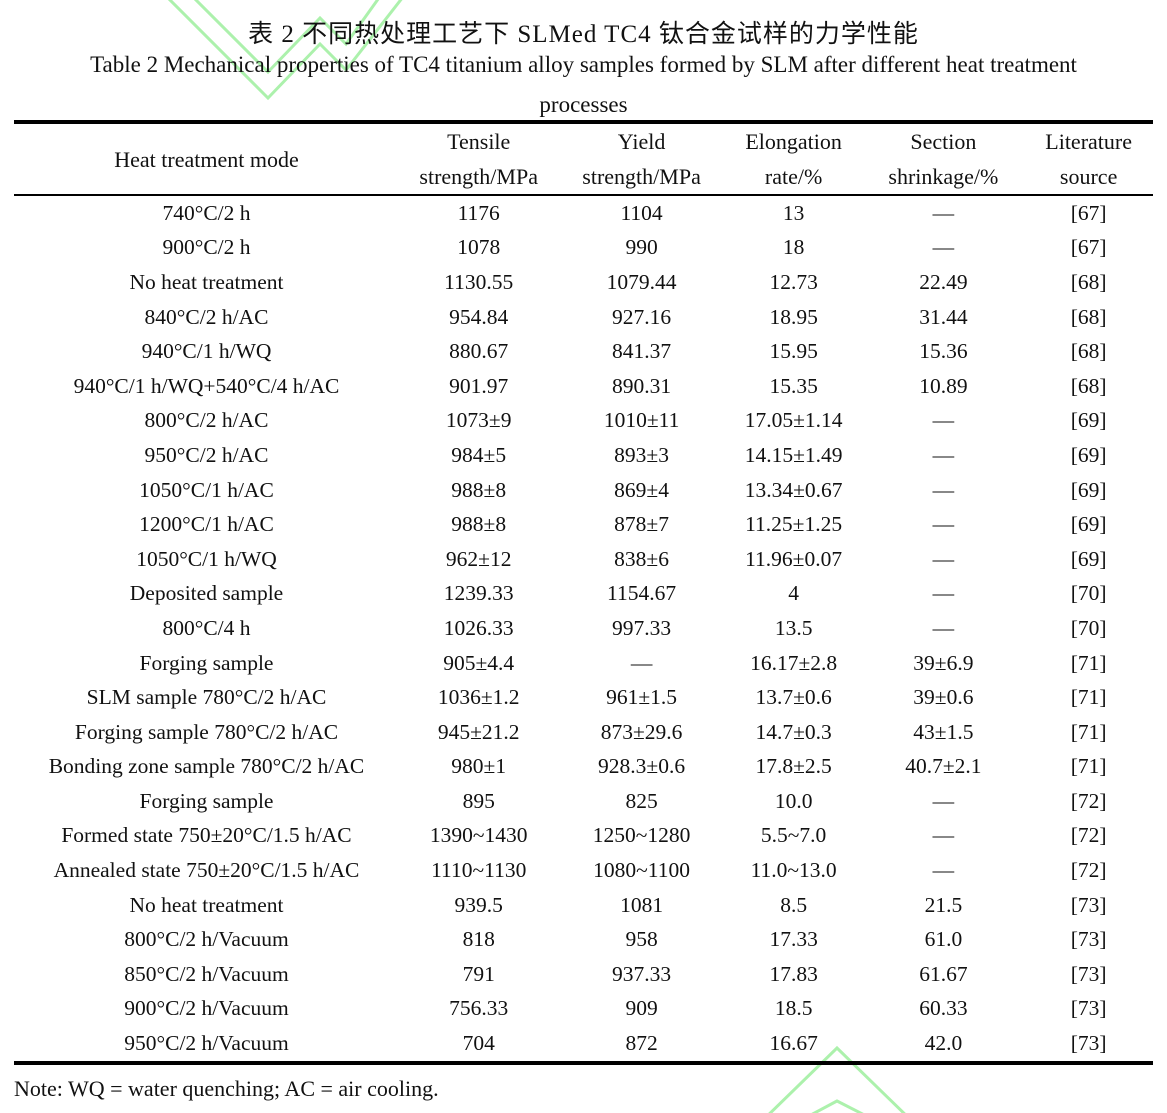 The image size is (1167, 1113). Describe the element at coordinates (478, 973) in the screenshot. I see `table-cell: 791` at that location.